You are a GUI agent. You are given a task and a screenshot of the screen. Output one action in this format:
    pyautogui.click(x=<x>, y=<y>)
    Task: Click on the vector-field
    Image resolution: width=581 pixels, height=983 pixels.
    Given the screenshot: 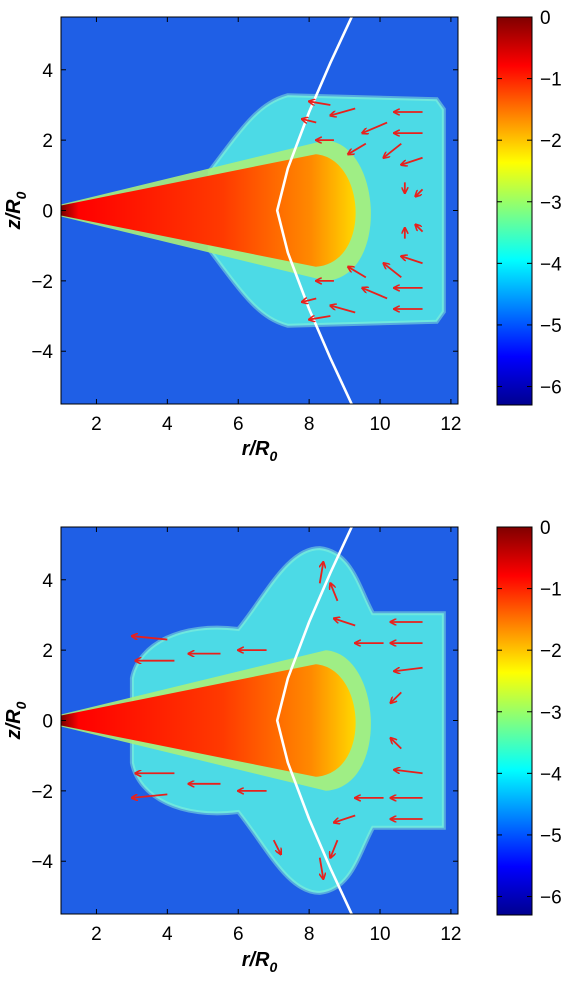 What is the action you would take?
    pyautogui.click(x=363, y=210)
    